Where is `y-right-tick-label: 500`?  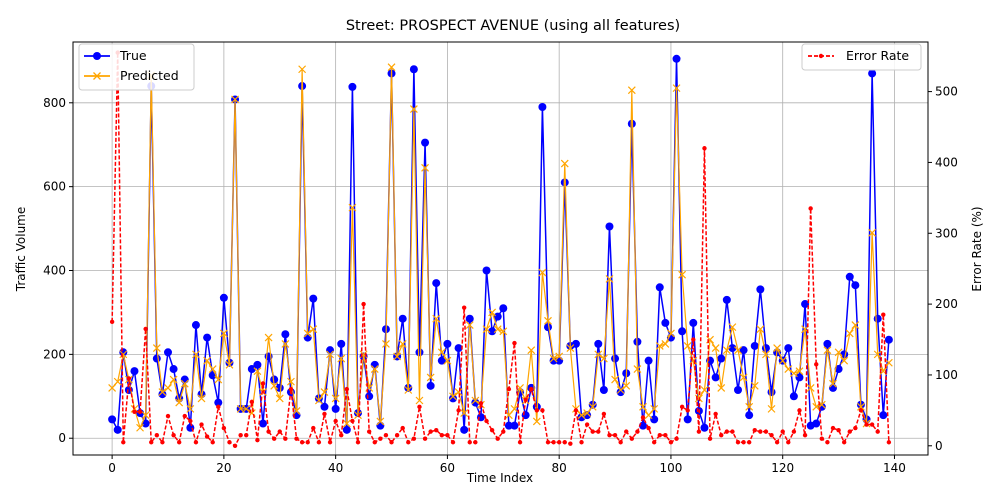 y-right-tick-label: 500 is located at coordinates (946, 92).